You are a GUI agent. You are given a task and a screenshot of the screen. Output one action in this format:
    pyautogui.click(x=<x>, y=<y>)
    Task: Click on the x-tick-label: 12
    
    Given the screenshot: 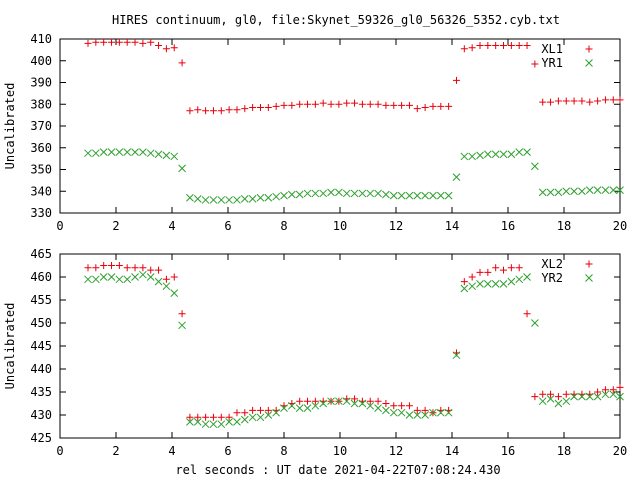 What is the action you would take?
    pyautogui.click(x=396, y=226)
    